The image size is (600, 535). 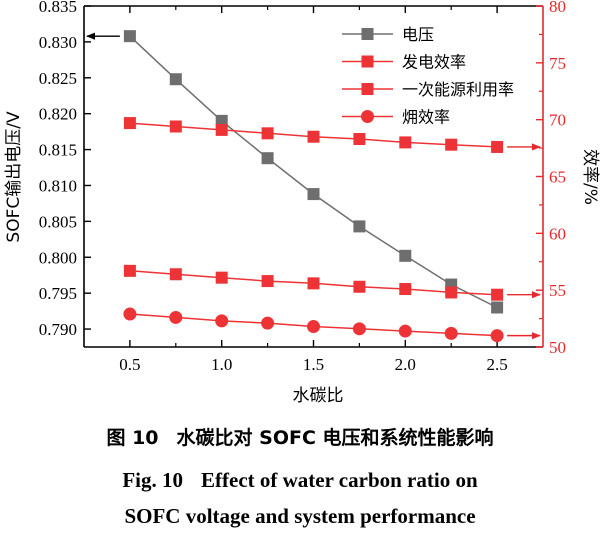 I want to click on right-tick-label: 65, so click(x=557, y=177).